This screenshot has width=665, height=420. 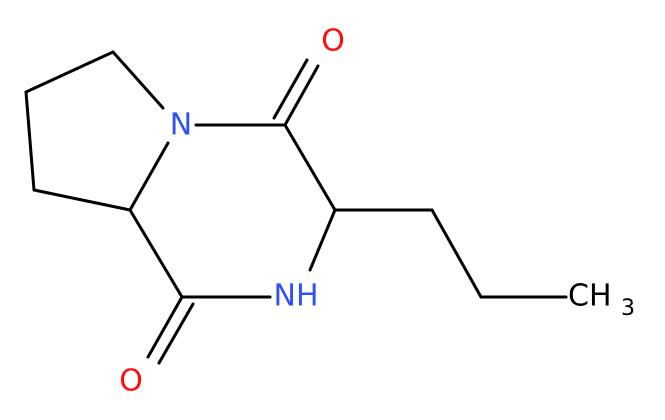 I want to click on atom-label: NH, so click(x=296, y=296).